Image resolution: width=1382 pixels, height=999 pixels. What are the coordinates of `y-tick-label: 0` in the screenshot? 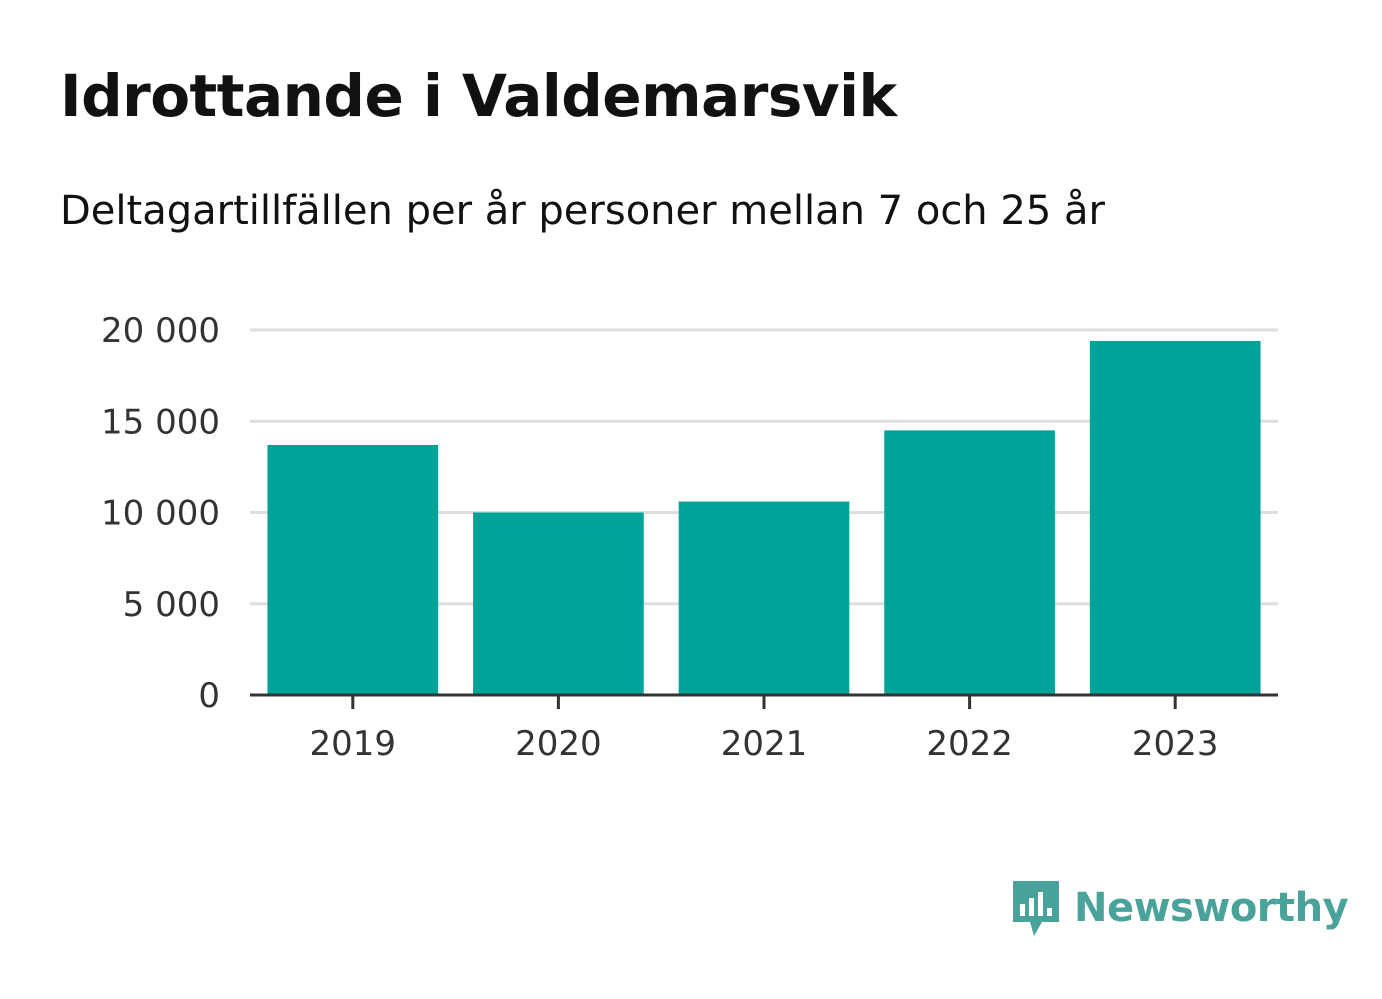 It's located at (209, 696).